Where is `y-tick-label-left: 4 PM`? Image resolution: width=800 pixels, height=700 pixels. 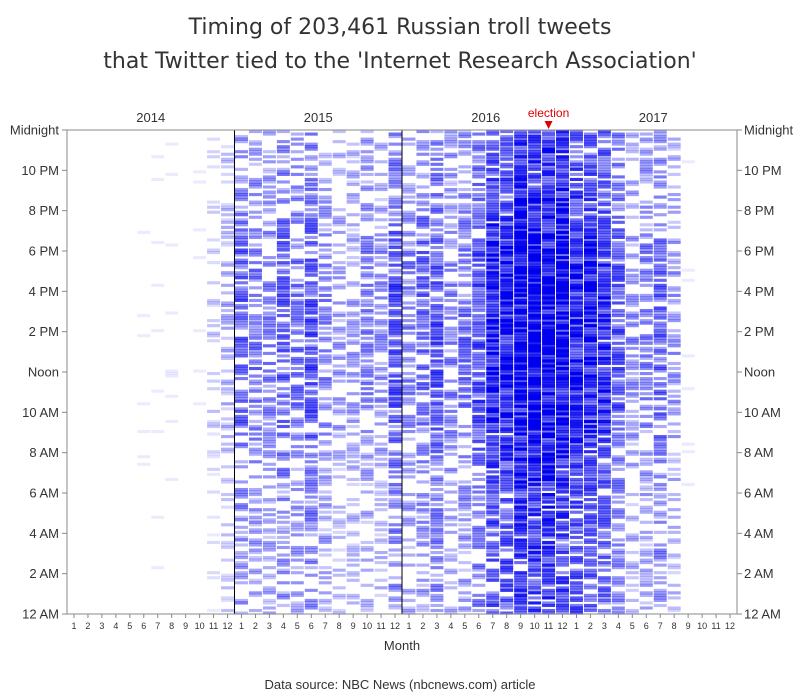
y-tick-label-left: 4 PM is located at coordinates (44, 291).